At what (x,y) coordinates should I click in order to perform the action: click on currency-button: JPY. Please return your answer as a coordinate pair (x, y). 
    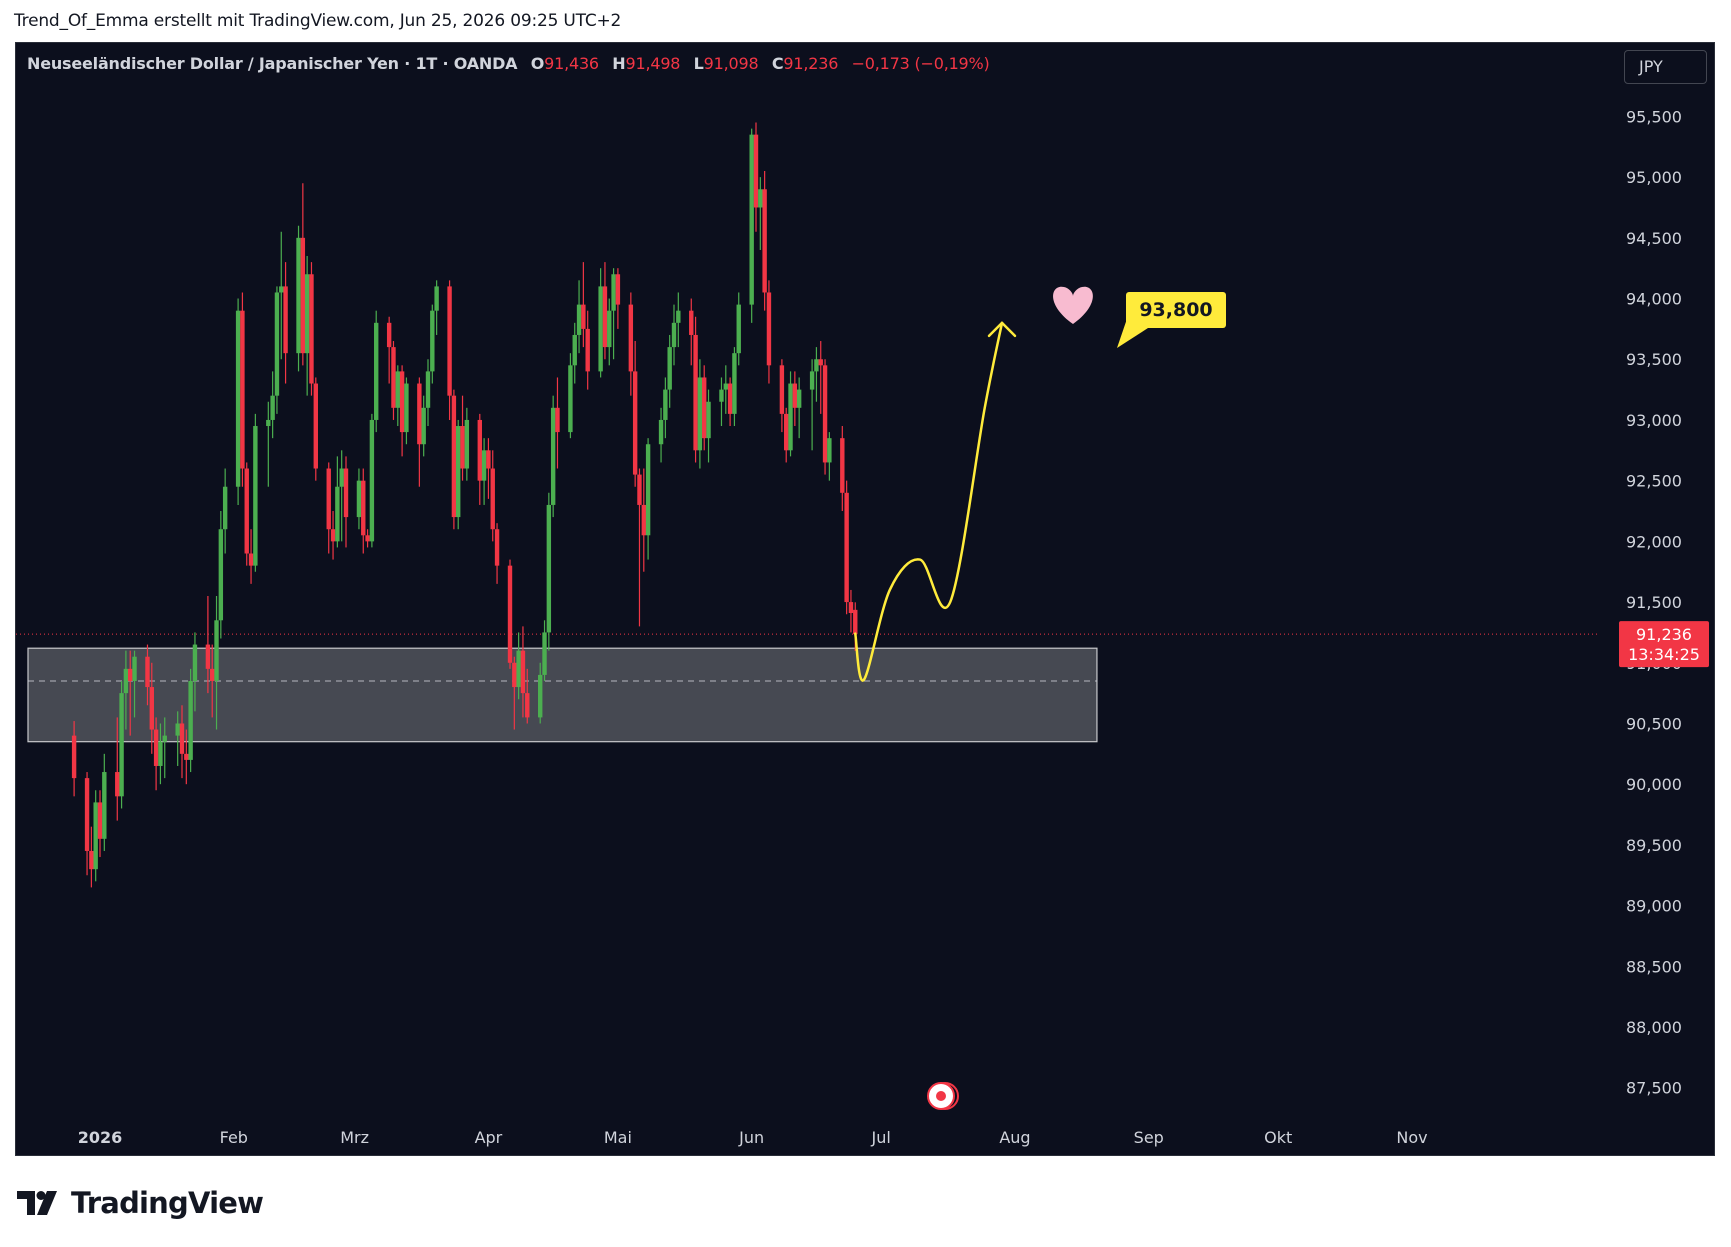
    Looking at the image, I should click on (1665, 67).